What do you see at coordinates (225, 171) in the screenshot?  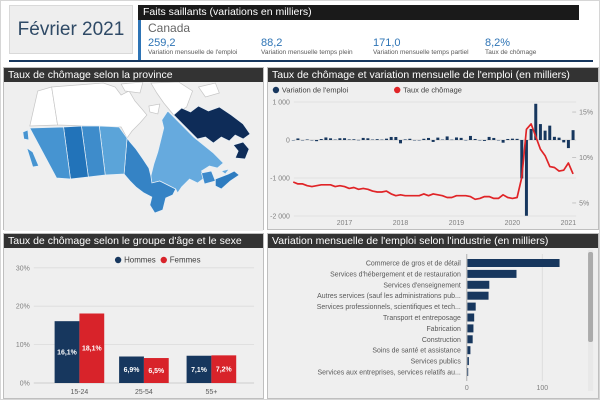 I see `province-pe` at bounding box center [225, 171].